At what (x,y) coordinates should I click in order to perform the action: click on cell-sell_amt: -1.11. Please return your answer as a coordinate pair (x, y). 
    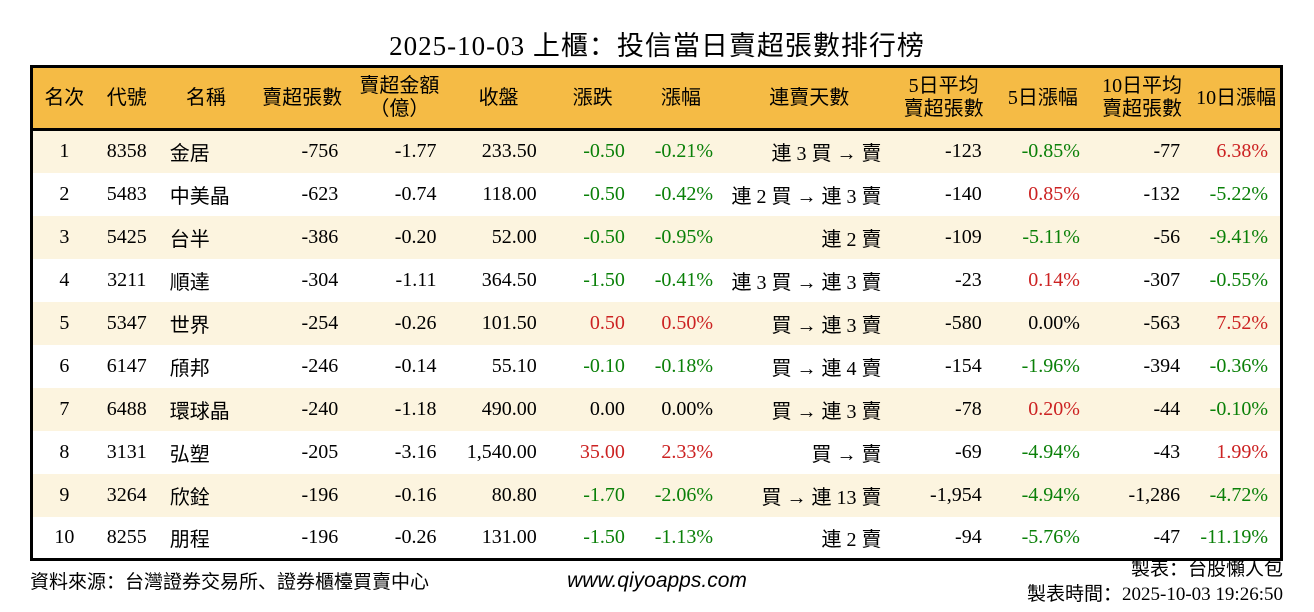
    Looking at the image, I should click on (416, 279).